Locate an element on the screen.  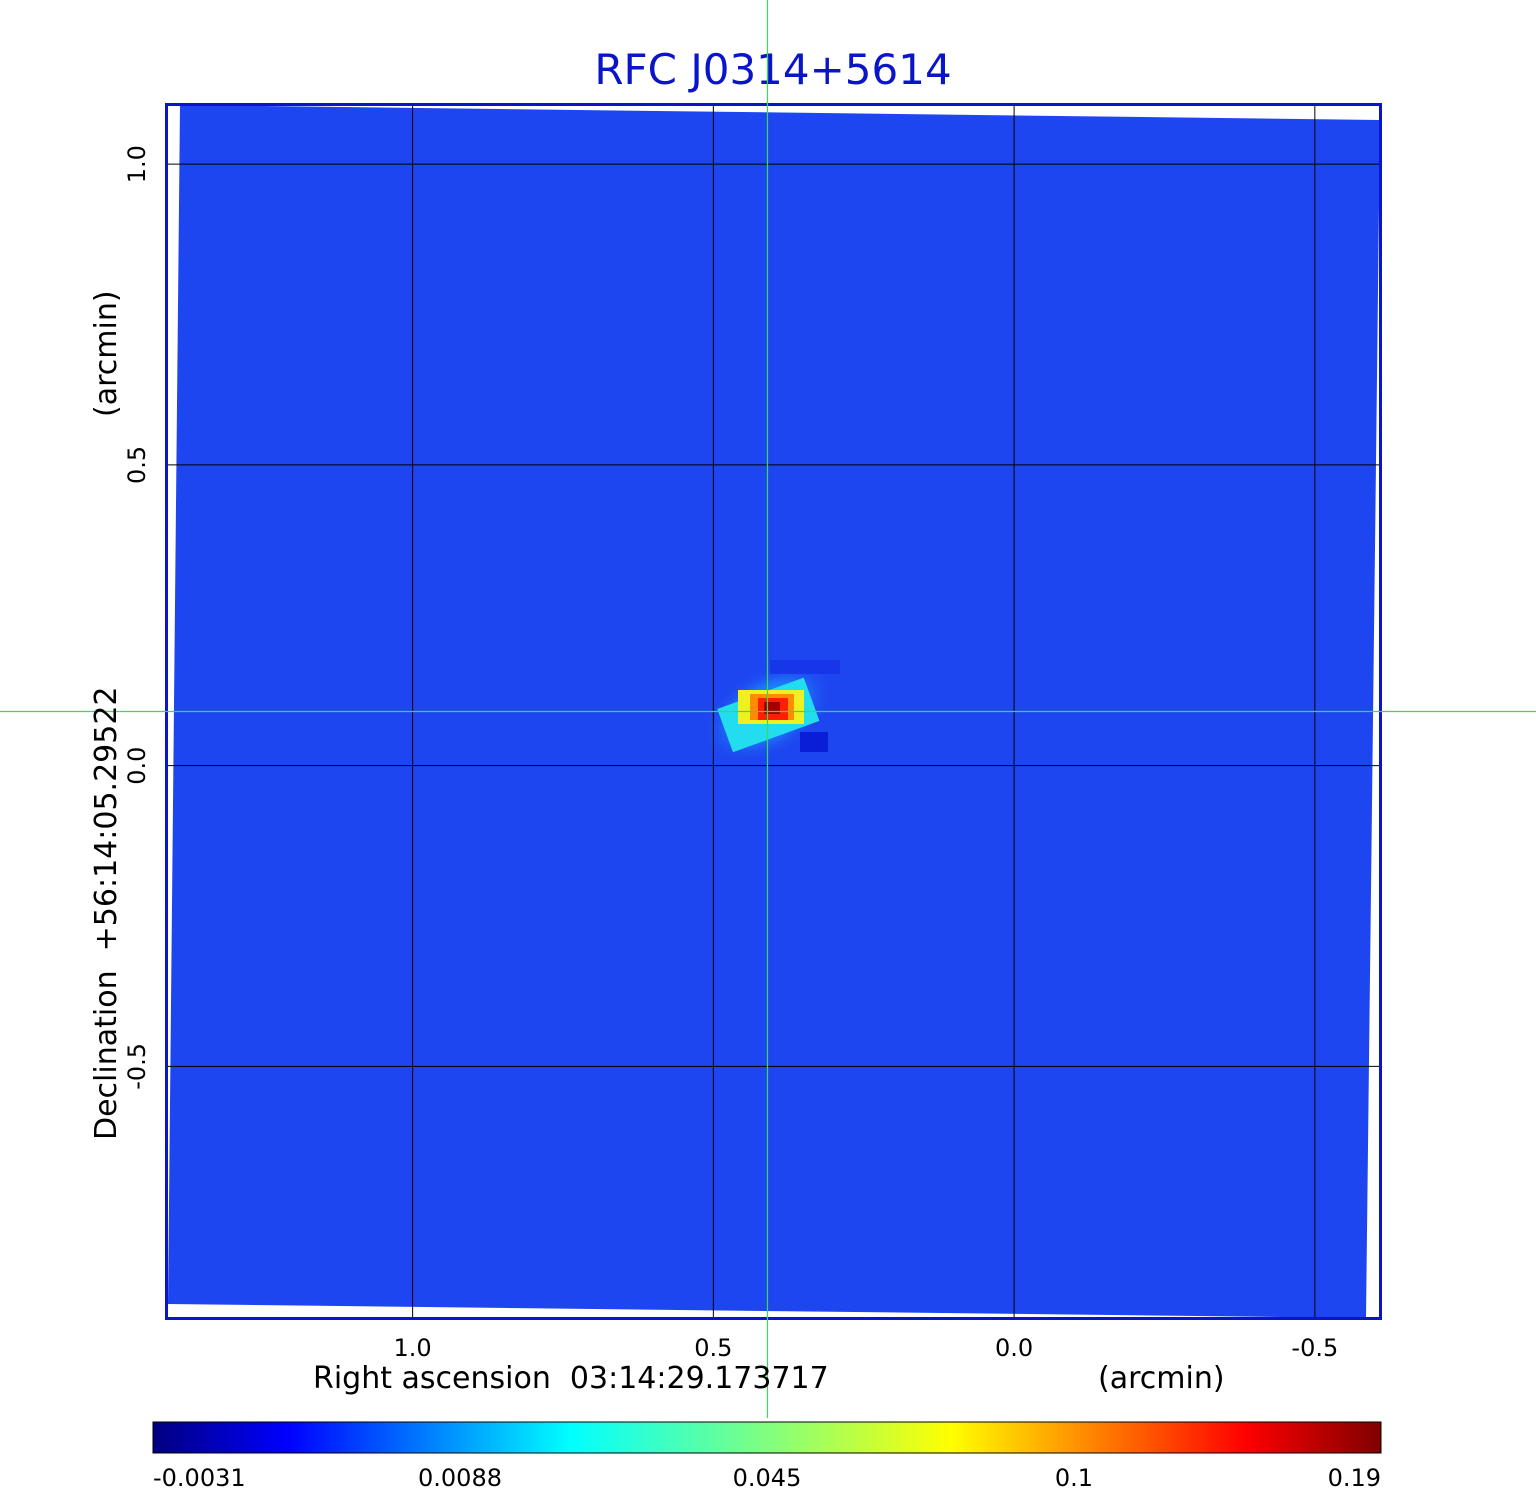
colorbar: -0.0031 0.0088 0.045 0.1 0.19 is located at coordinates (767, 1456).